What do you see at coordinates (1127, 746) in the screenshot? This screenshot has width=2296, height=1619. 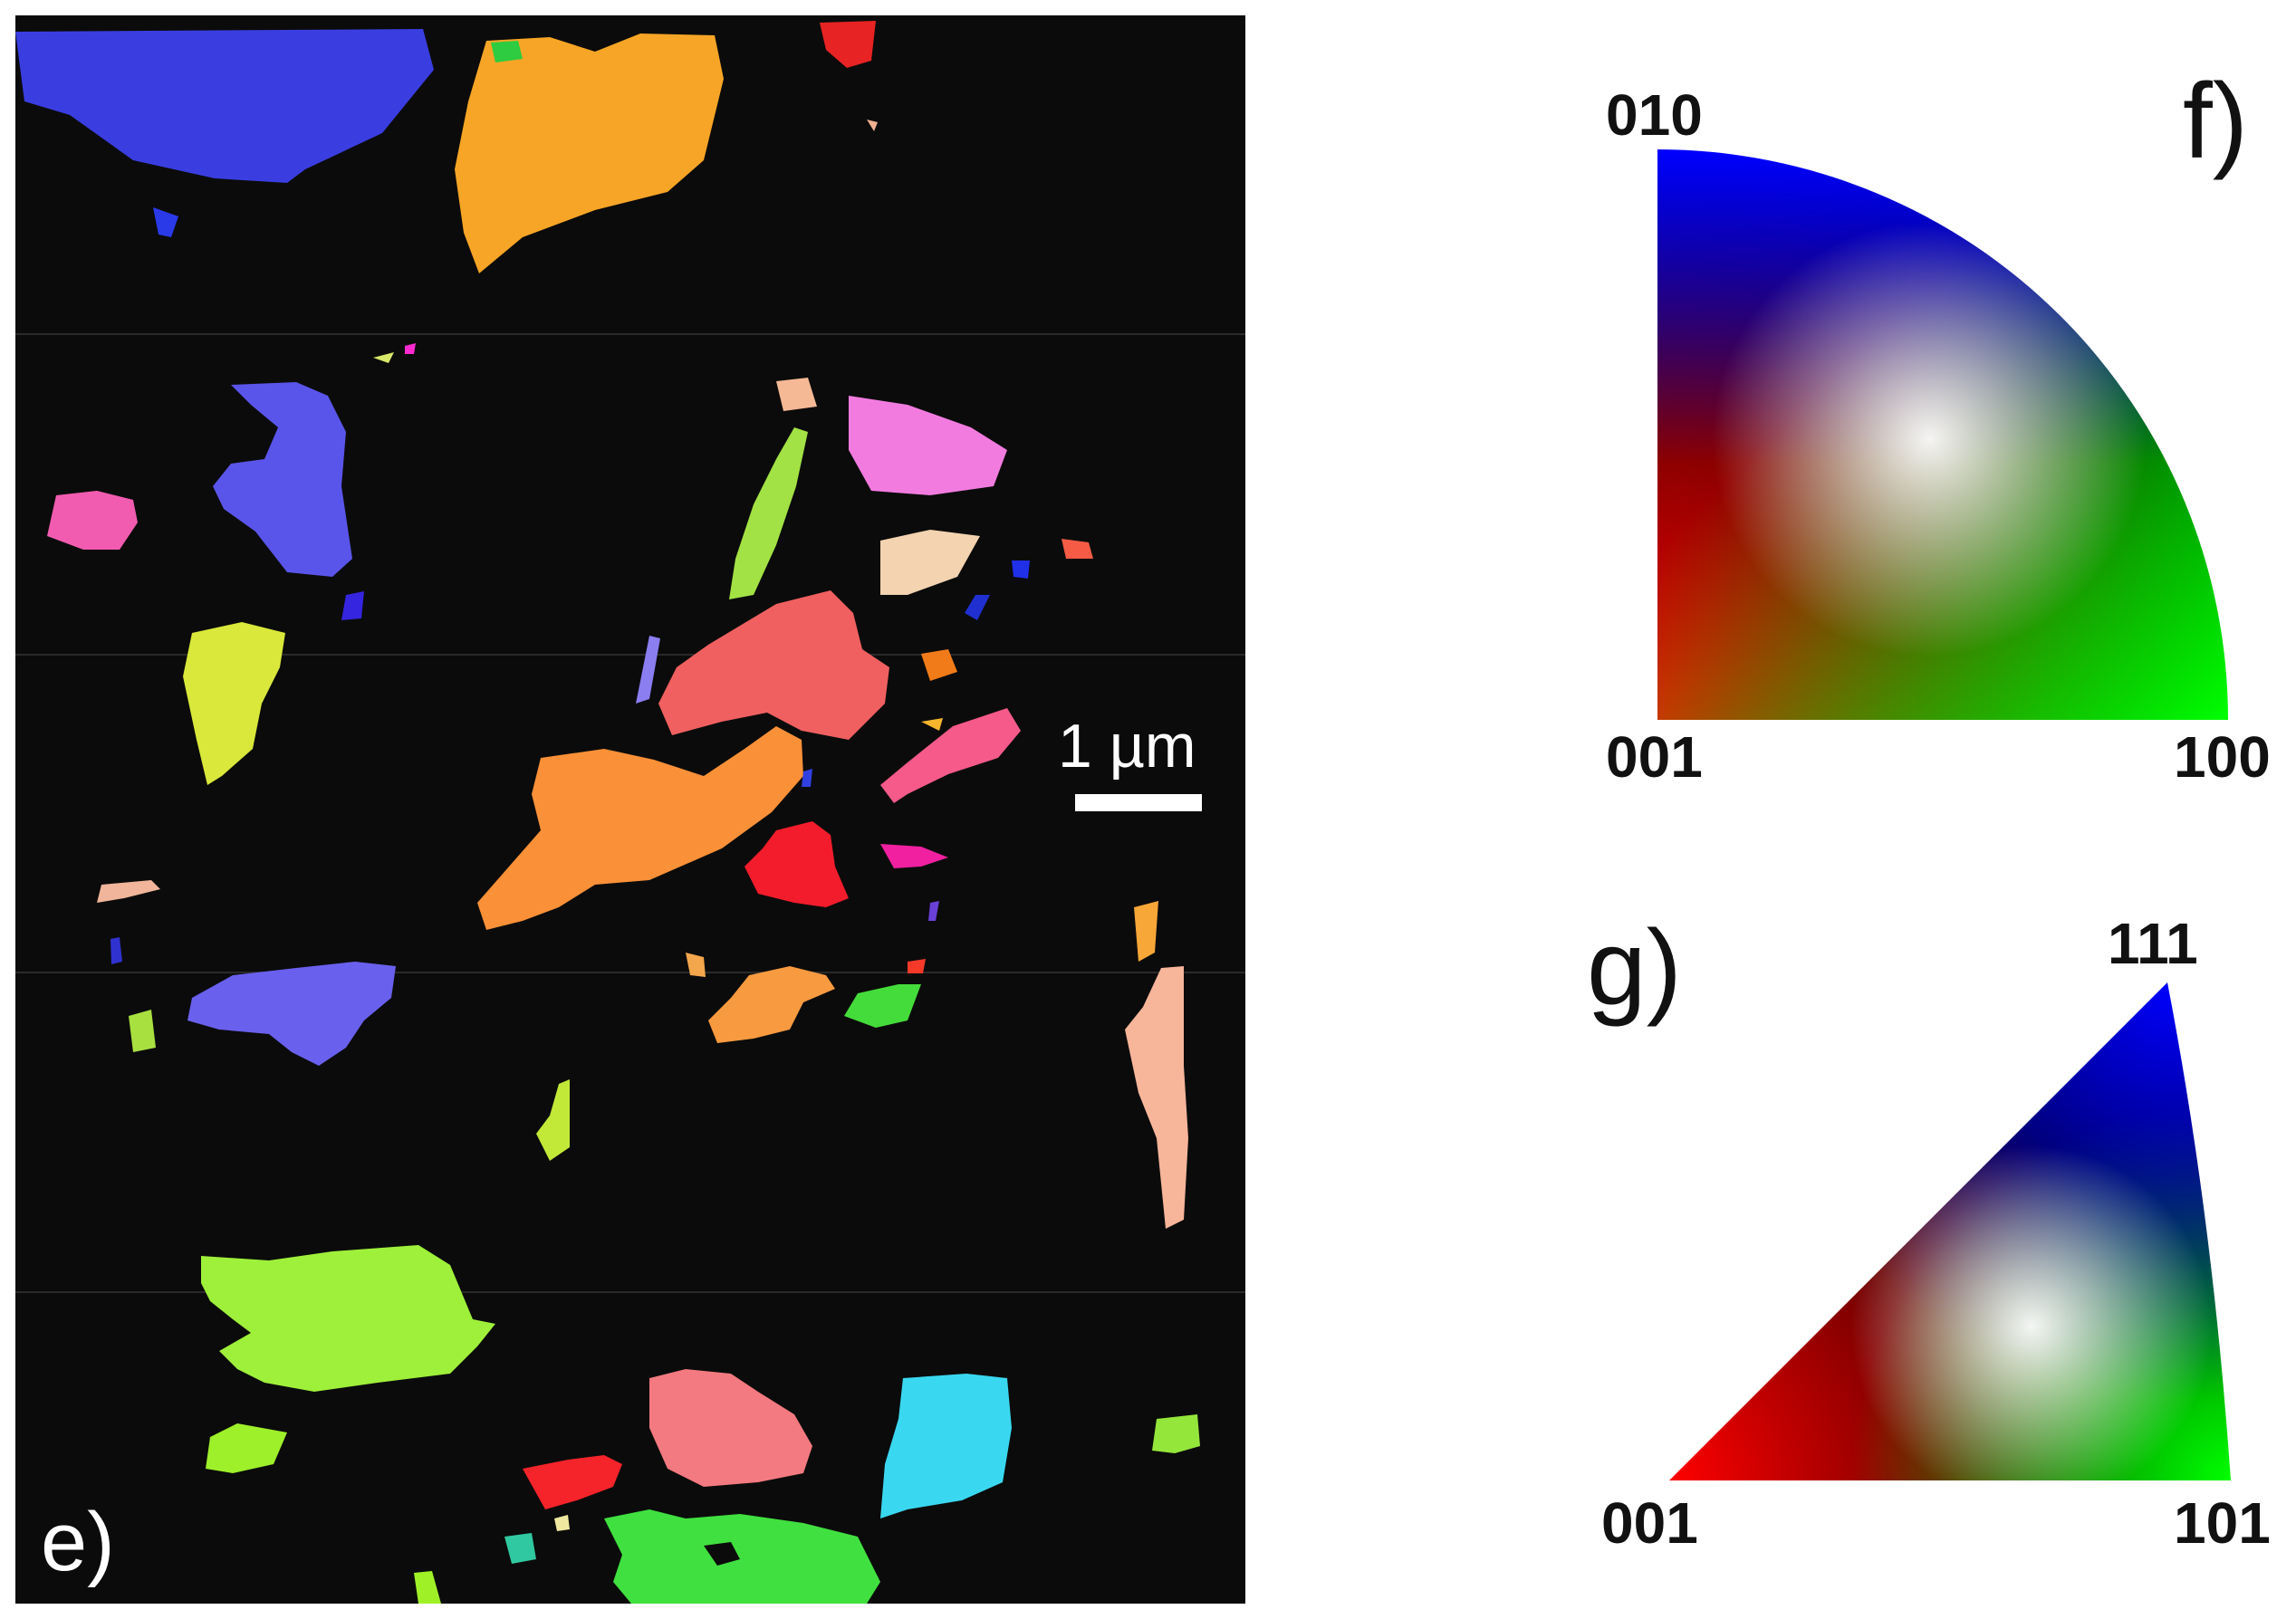 I see `scale-bar-label: 1 µm` at bounding box center [1127, 746].